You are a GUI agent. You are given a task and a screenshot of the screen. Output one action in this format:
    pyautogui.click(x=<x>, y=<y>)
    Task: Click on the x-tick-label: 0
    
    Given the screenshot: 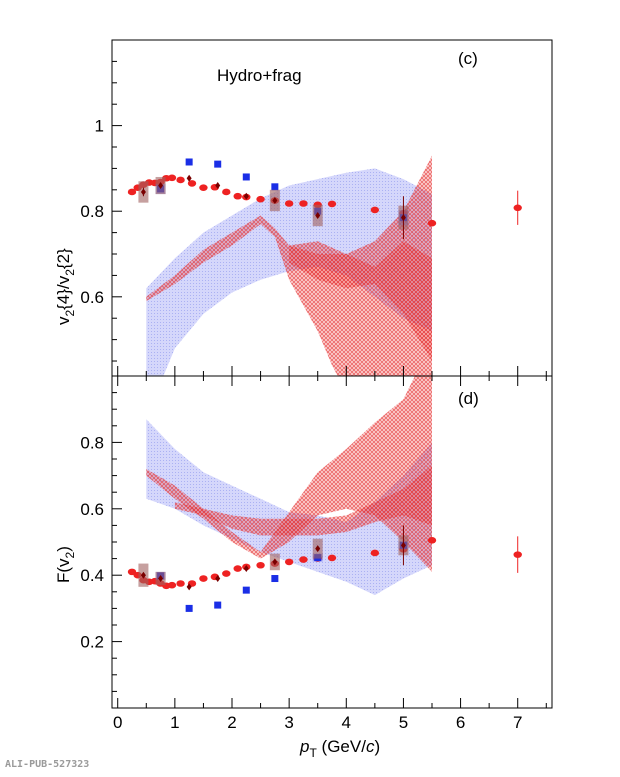 What is the action you would take?
    pyautogui.click(x=117, y=722)
    